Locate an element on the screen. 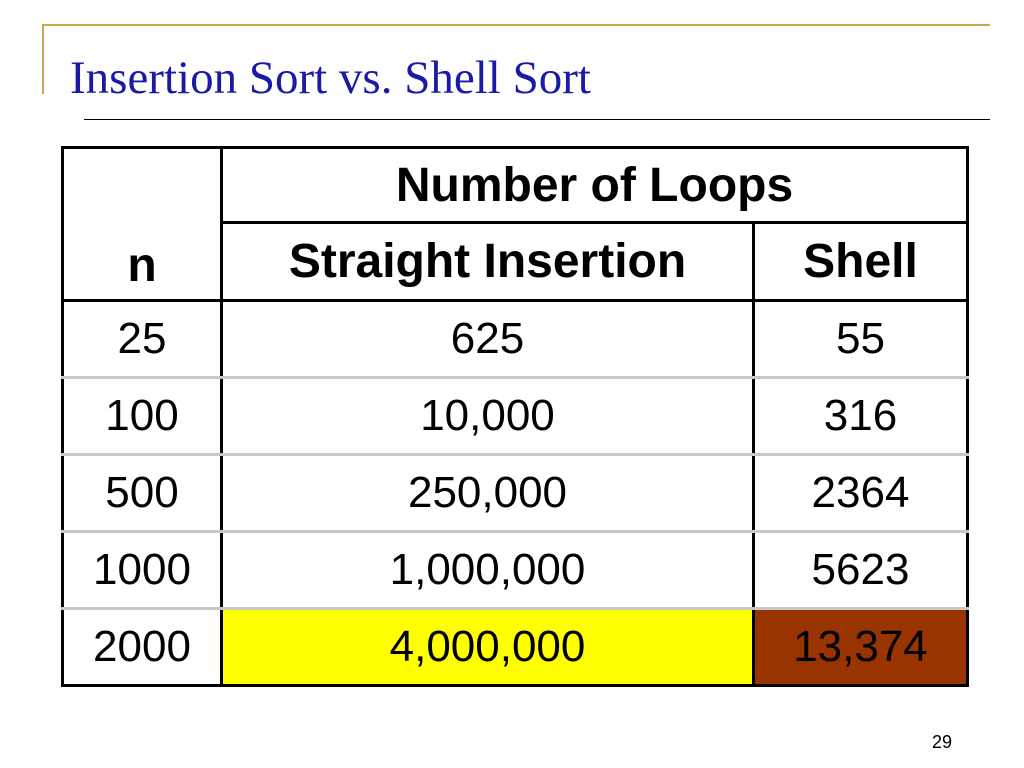 This screenshot has width=1024, height=768. n-cell: 1000 is located at coordinates (142, 570).